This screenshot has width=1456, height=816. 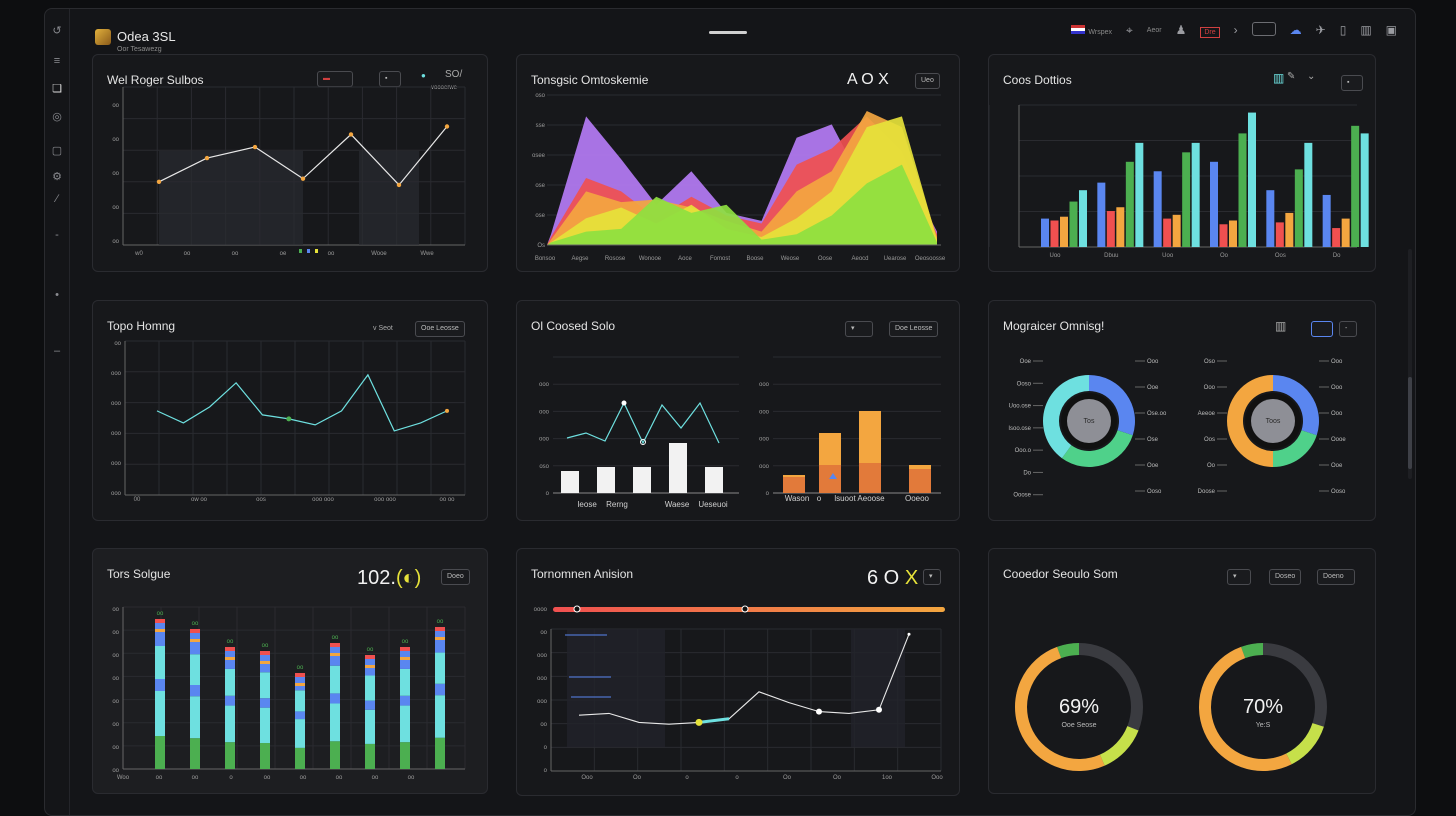 What do you see at coordinates (1410, 364) in the screenshot?
I see `vertical-scrollbar` at bounding box center [1410, 364].